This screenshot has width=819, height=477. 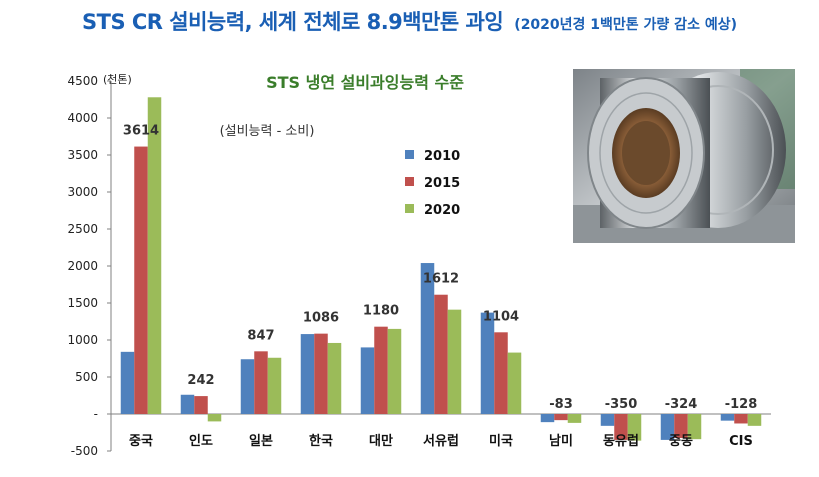 I want to click on y-tick-label: 4500, so click(x=82, y=81).